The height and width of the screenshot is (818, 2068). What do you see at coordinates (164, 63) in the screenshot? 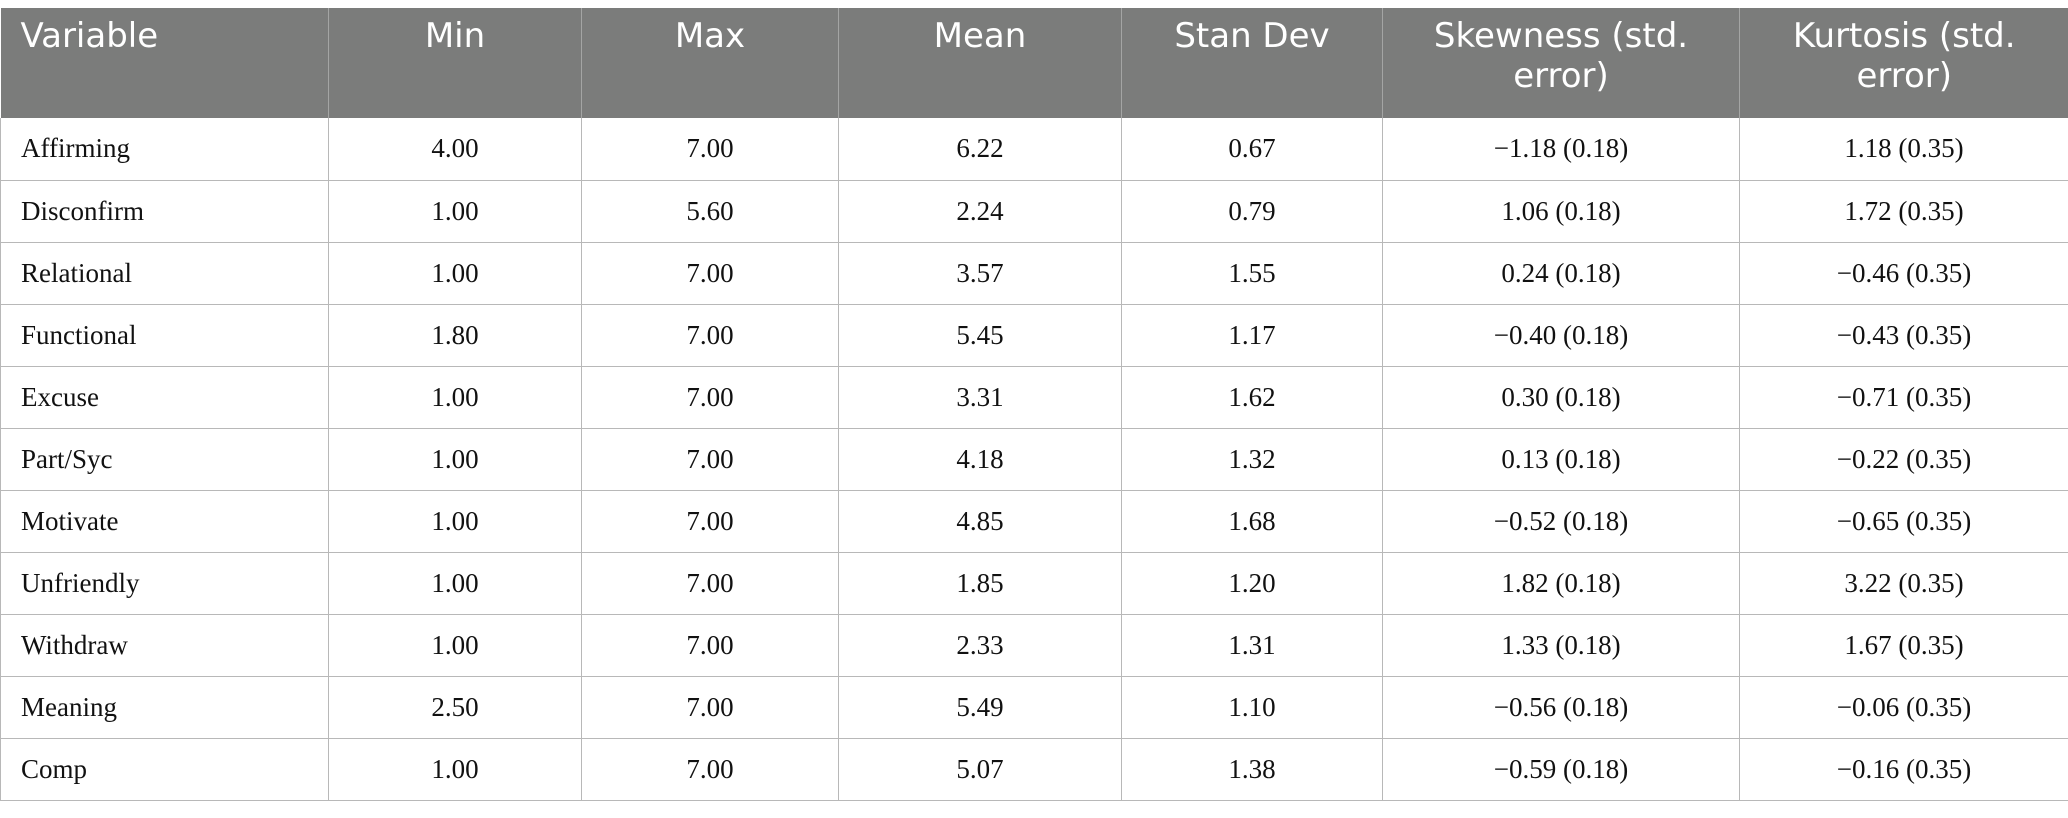
I see `header-variable: Variable` at bounding box center [164, 63].